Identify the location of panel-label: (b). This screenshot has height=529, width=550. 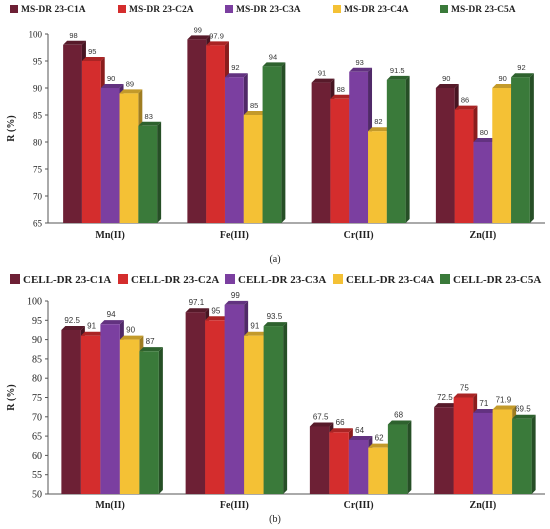
(275, 519).